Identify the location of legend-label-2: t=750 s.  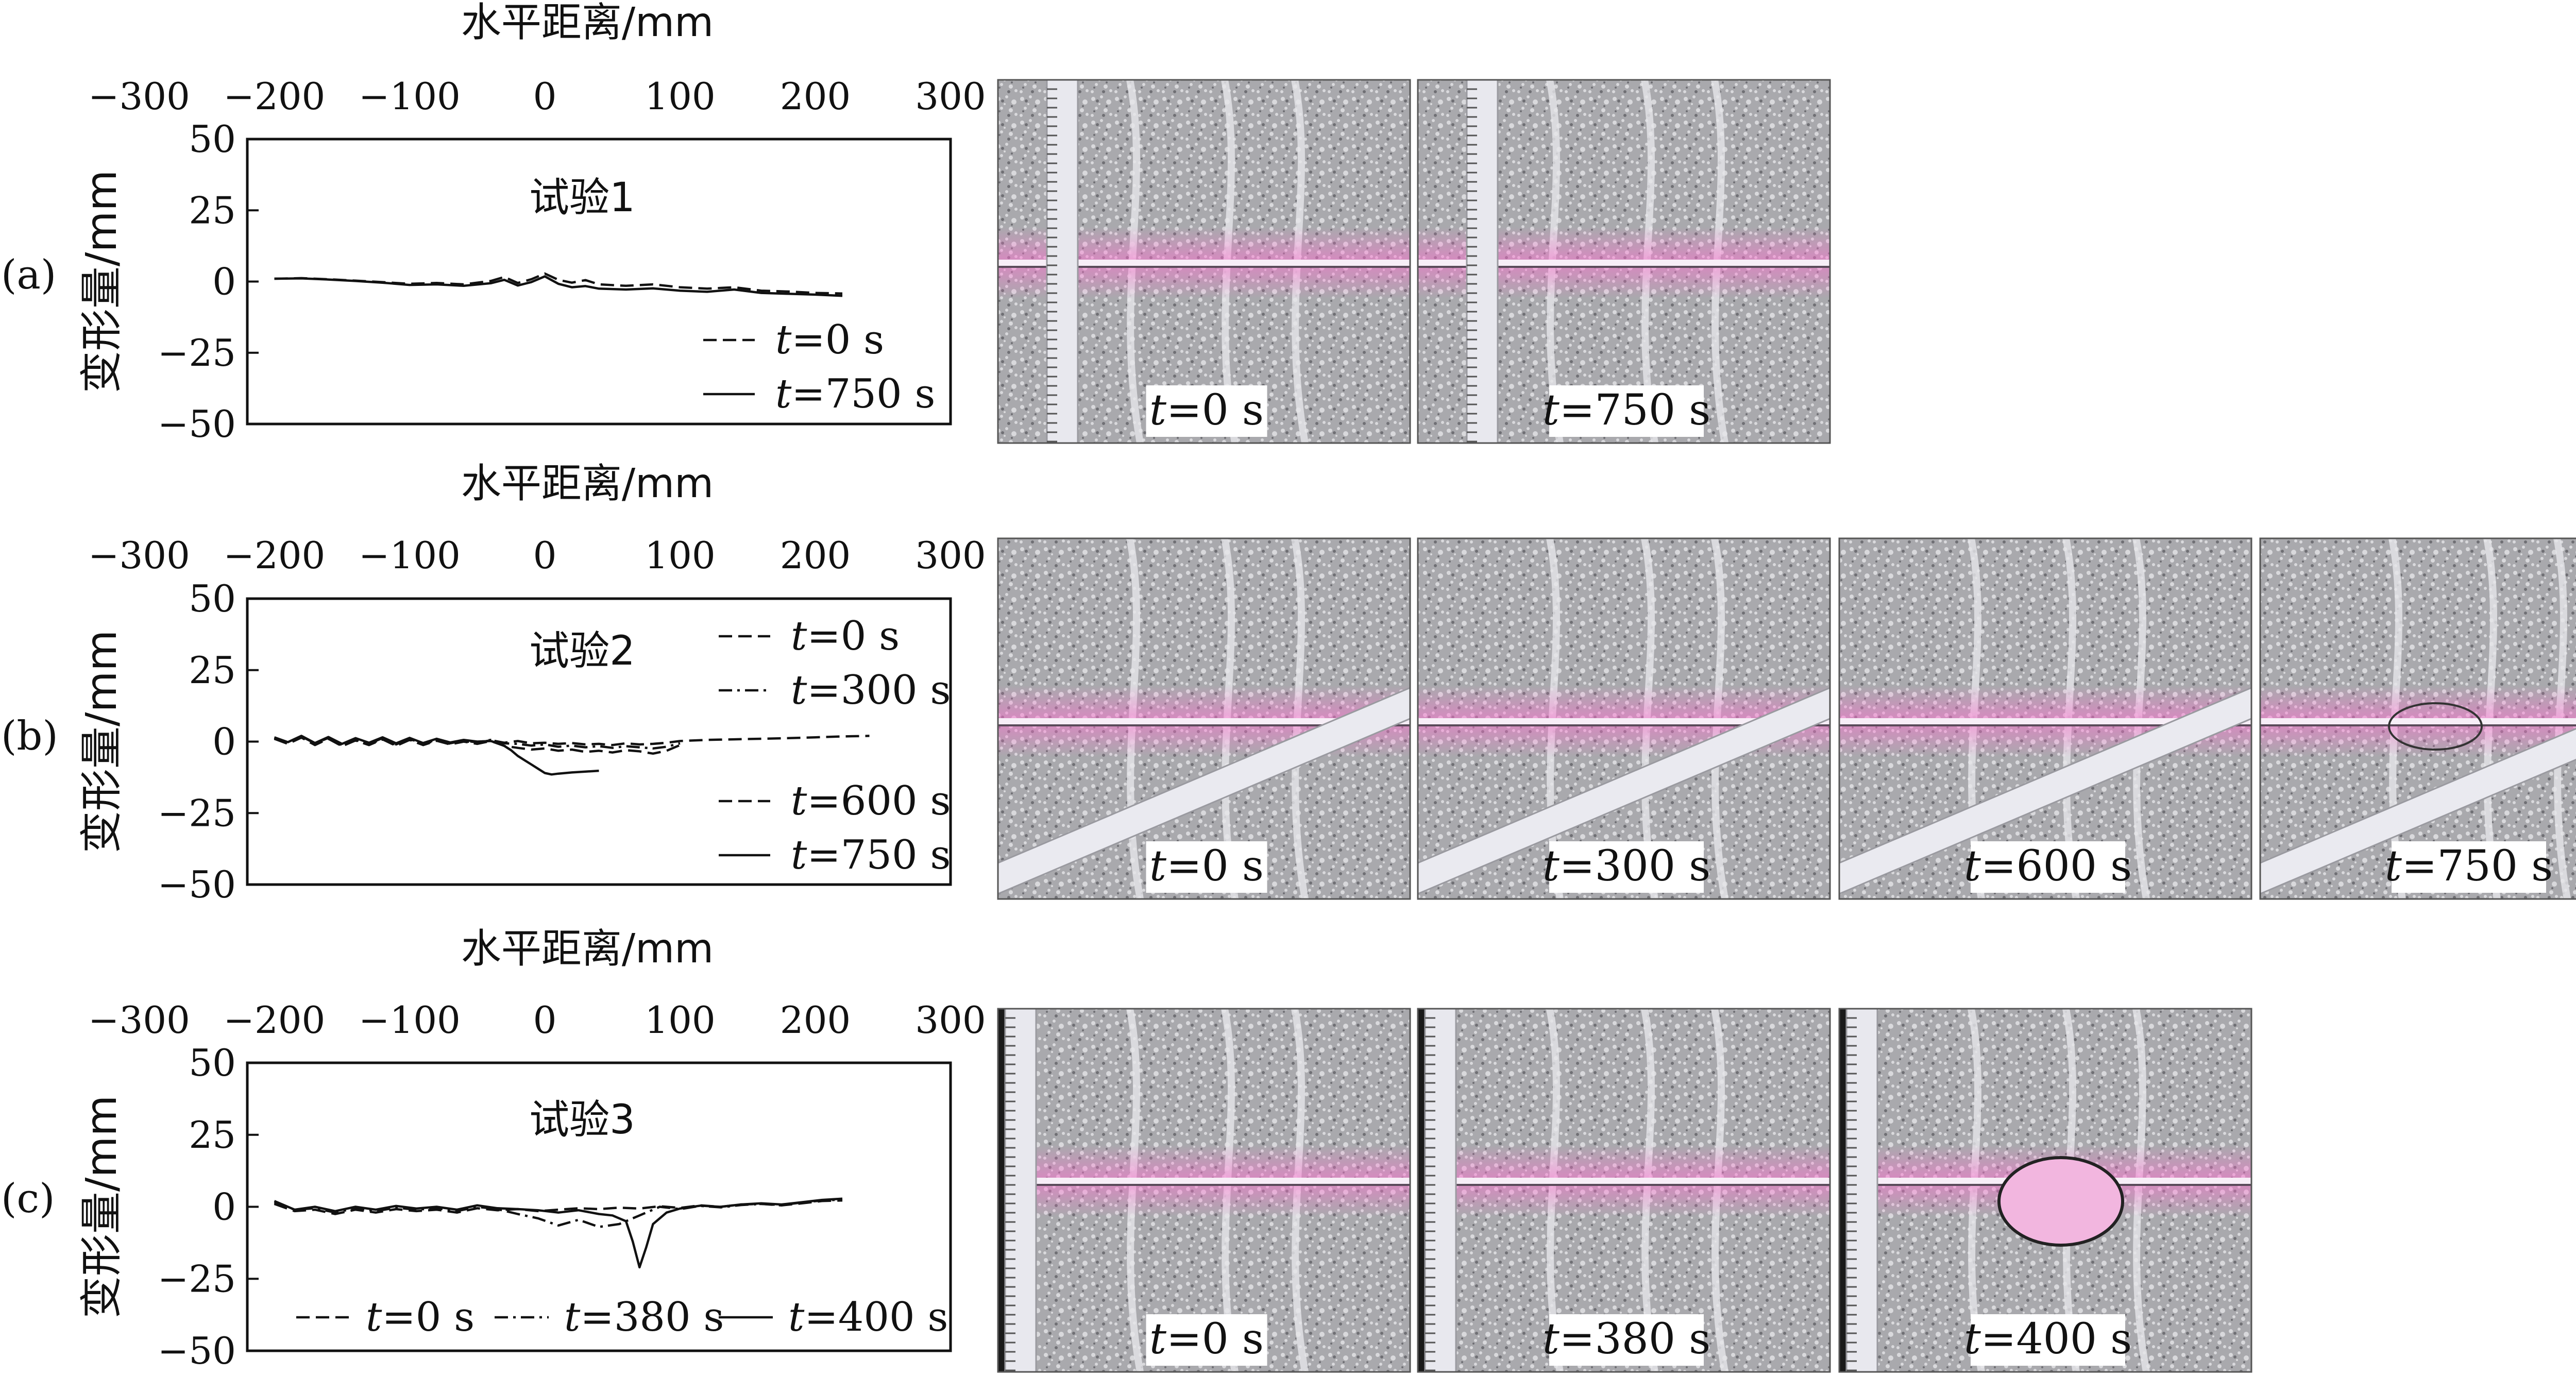
(855, 394).